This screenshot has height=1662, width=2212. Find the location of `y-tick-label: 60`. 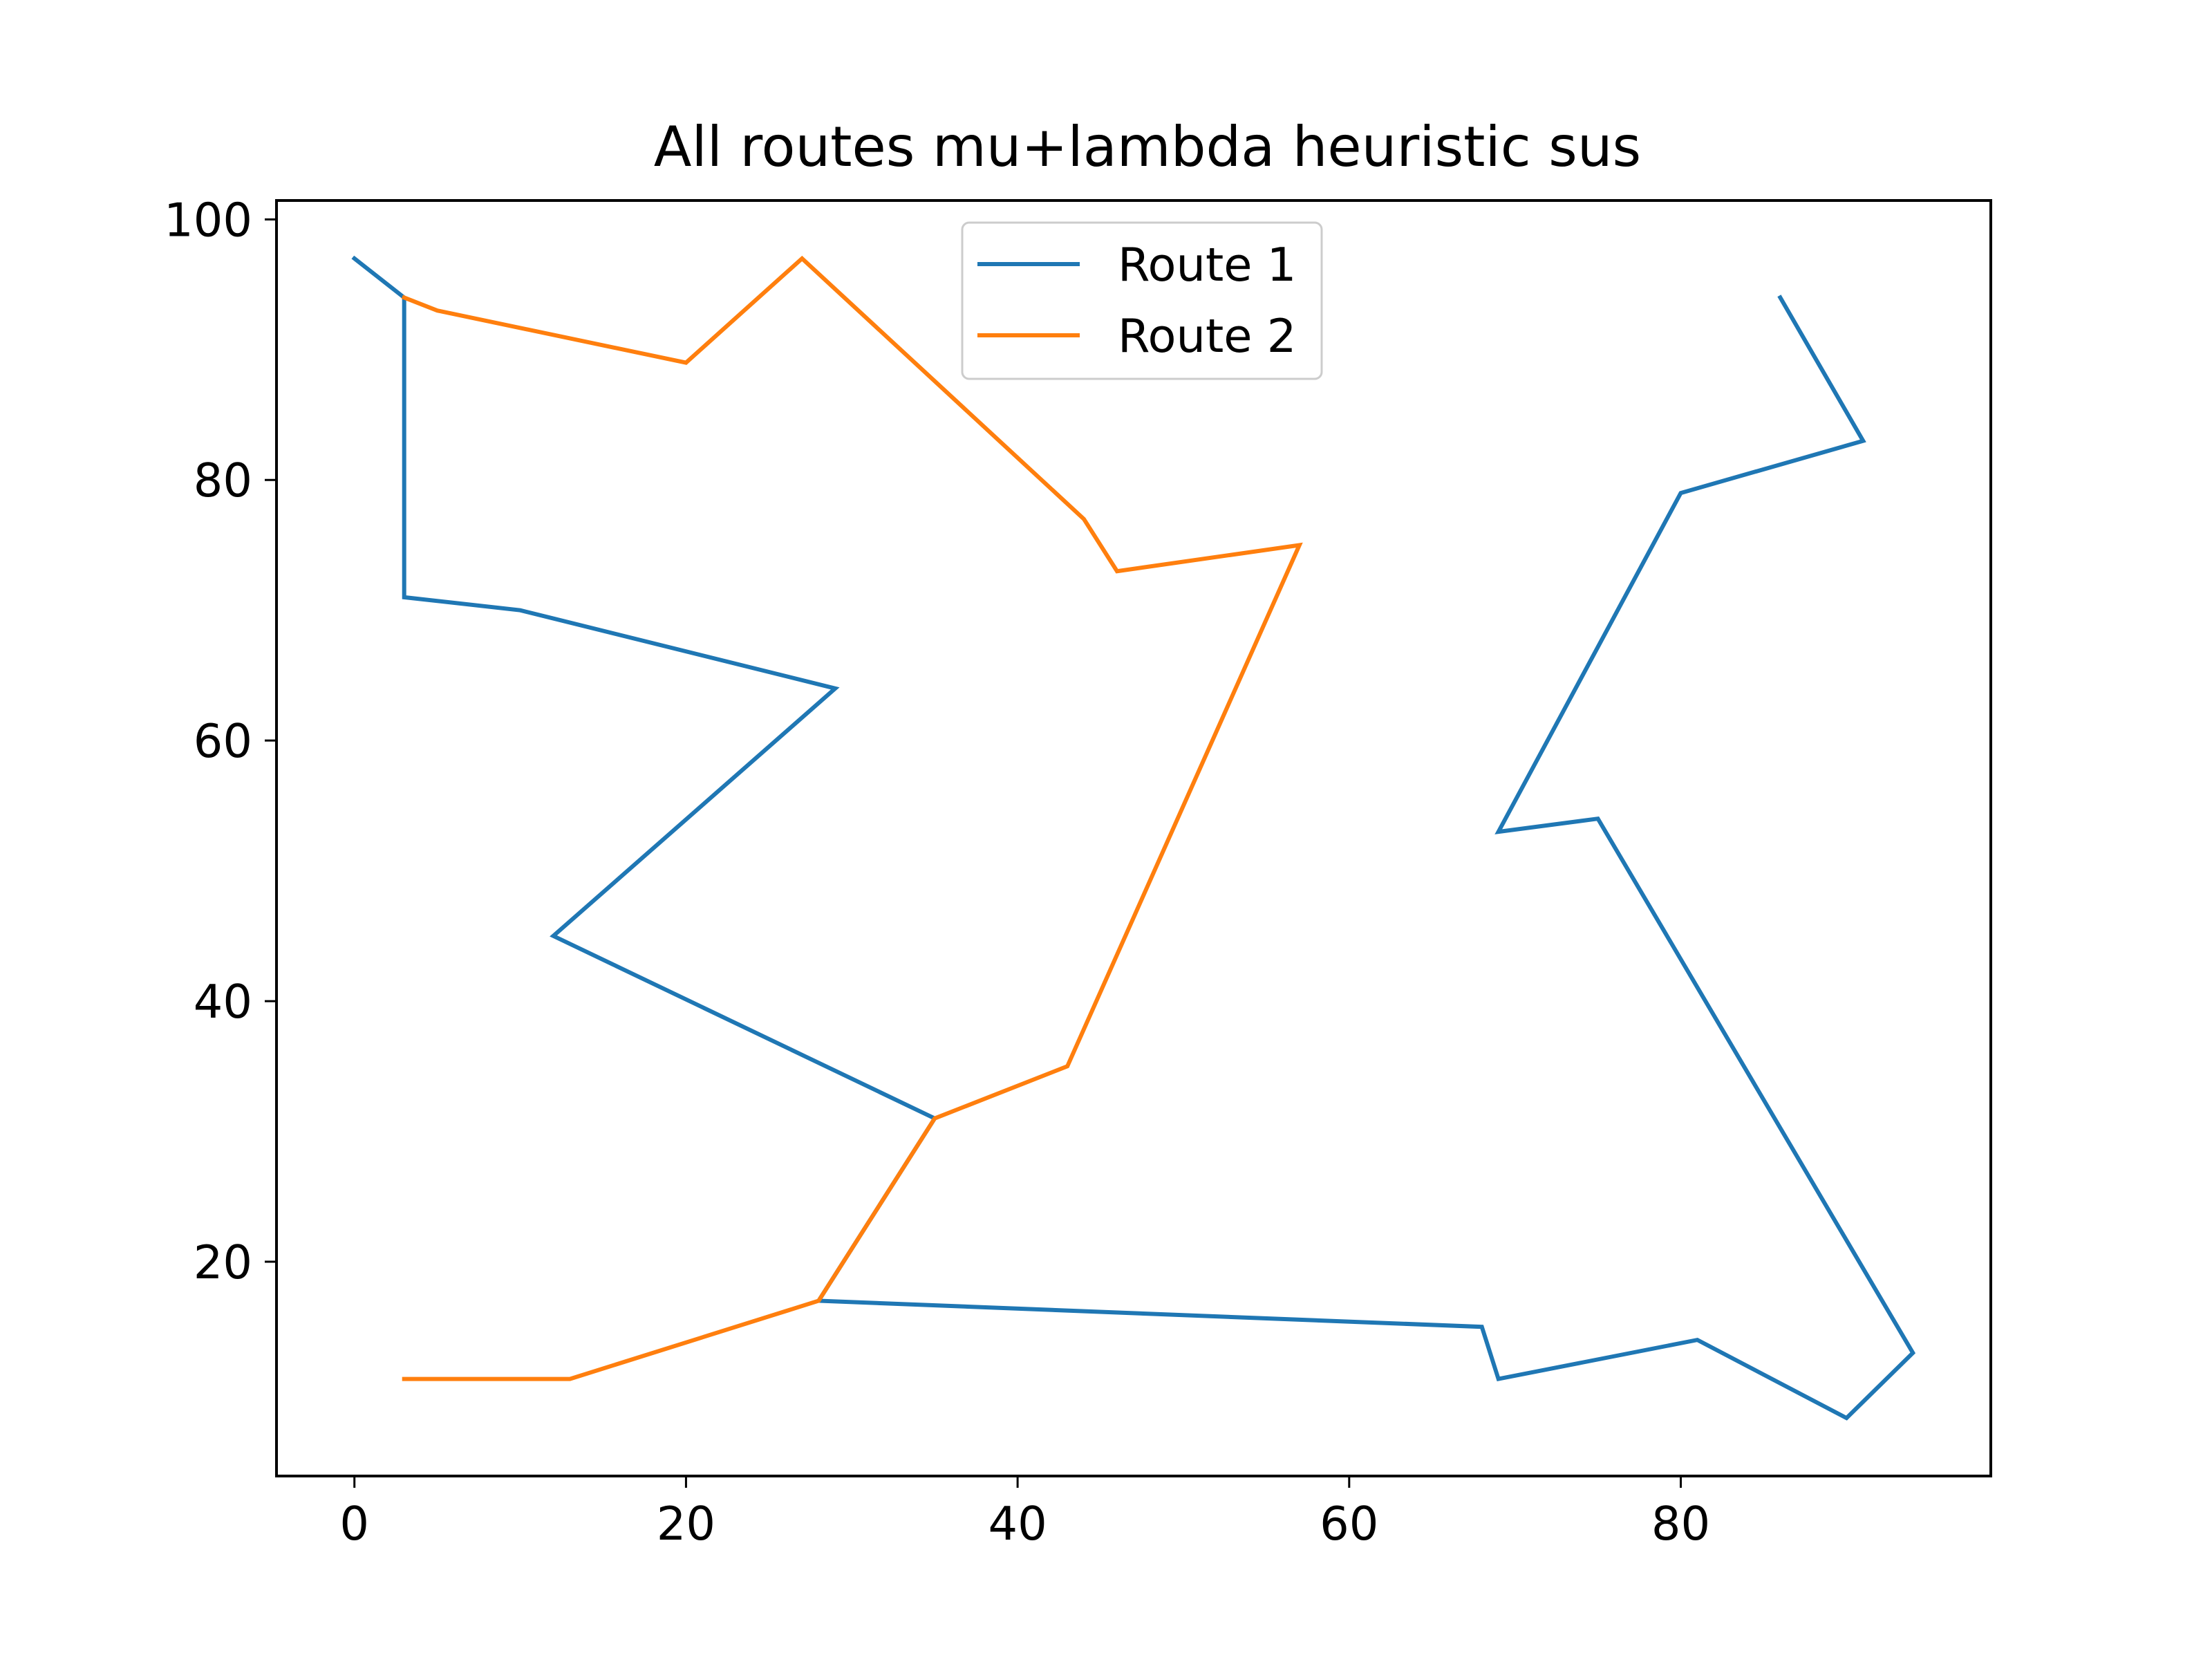

y-tick-label: 60 is located at coordinates (223, 741).